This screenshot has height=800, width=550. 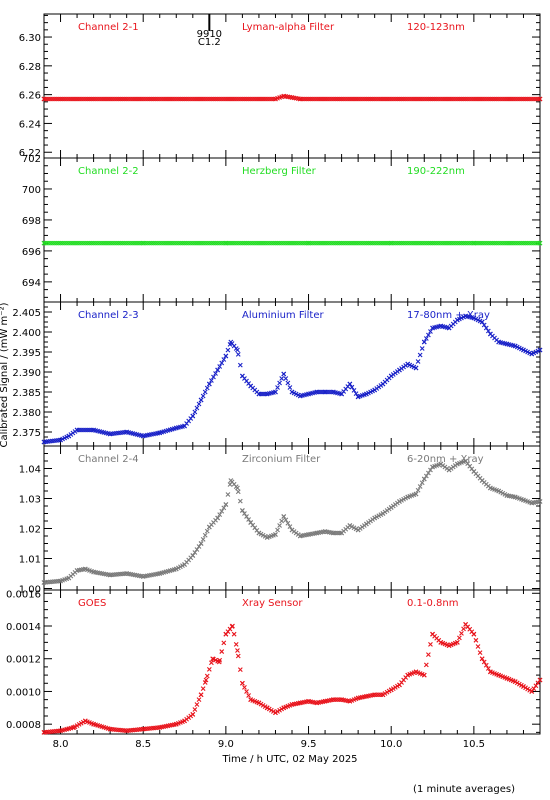 I want to click on band-label: 6-20nm + Xray, so click(x=445, y=459).